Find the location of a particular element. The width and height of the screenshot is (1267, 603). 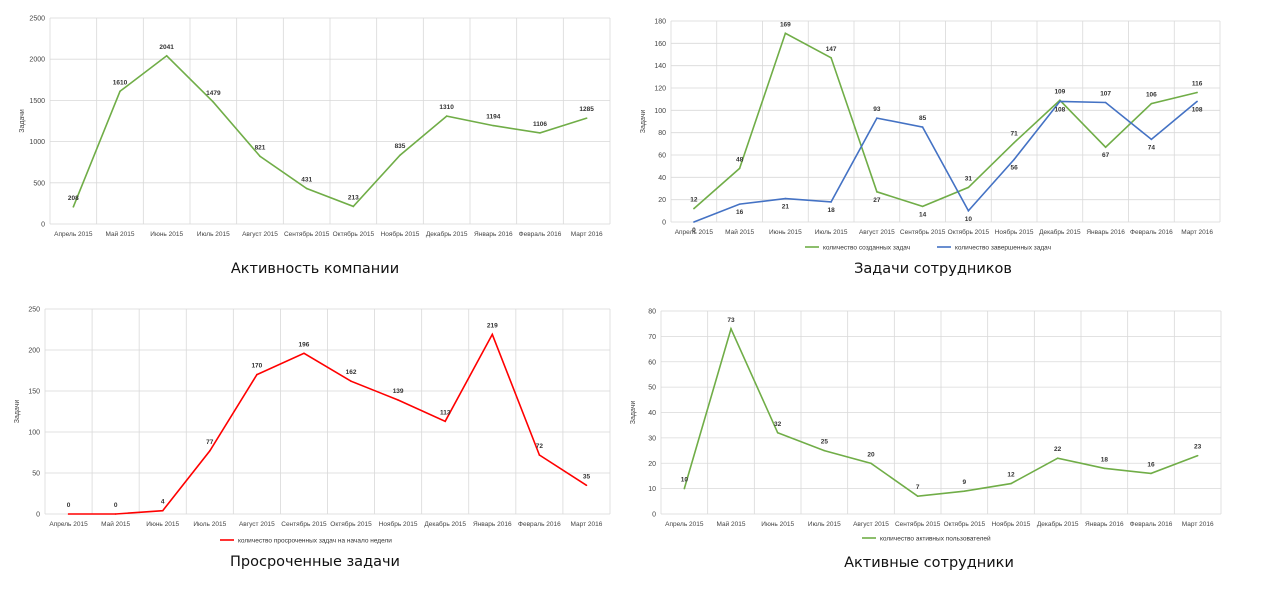

y-tick-label: 60 is located at coordinates (652, 362).